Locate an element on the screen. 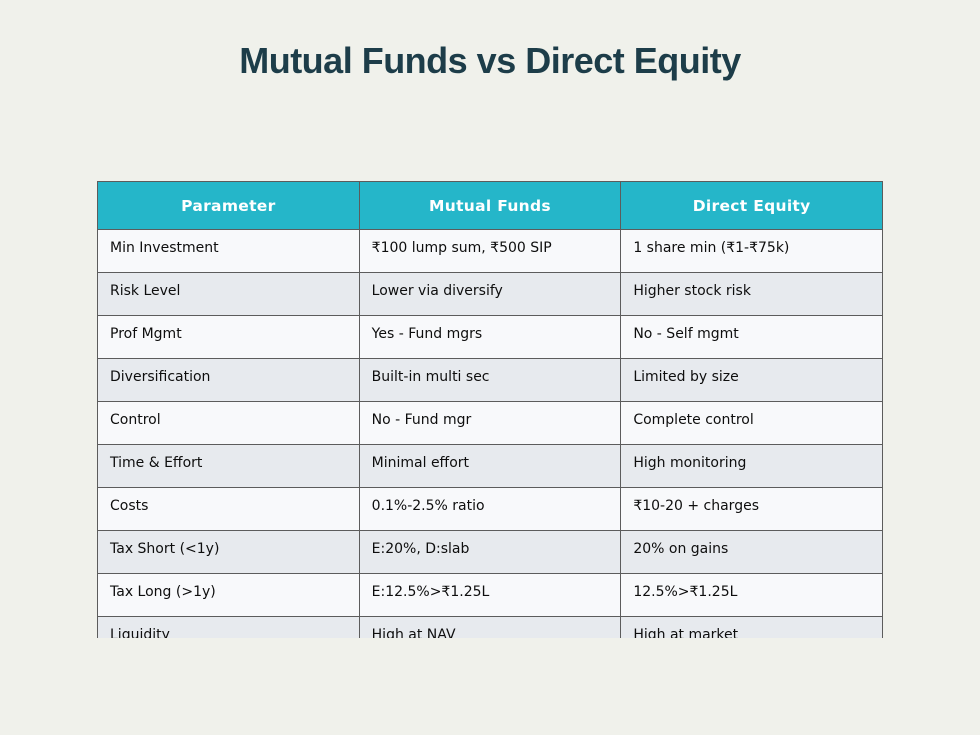 This screenshot has height=735, width=980. column-header: Direct Equity is located at coordinates (751, 205).